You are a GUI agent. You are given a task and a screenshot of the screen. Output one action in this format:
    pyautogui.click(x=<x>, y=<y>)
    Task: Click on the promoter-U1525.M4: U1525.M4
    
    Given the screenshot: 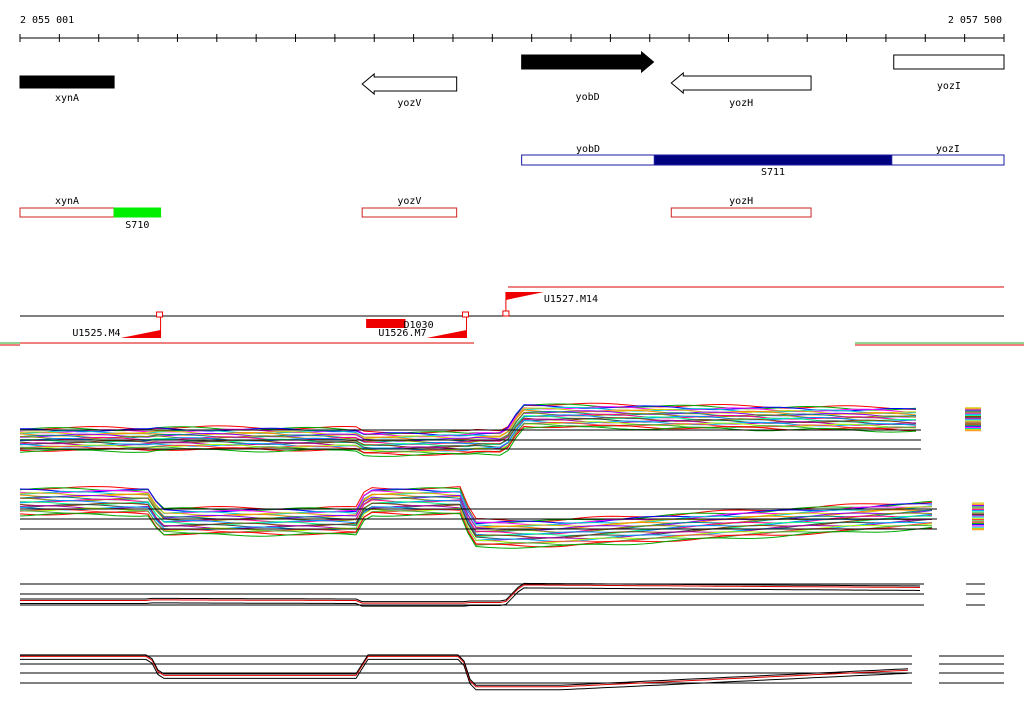 What is the action you would take?
    pyautogui.click(x=118, y=325)
    